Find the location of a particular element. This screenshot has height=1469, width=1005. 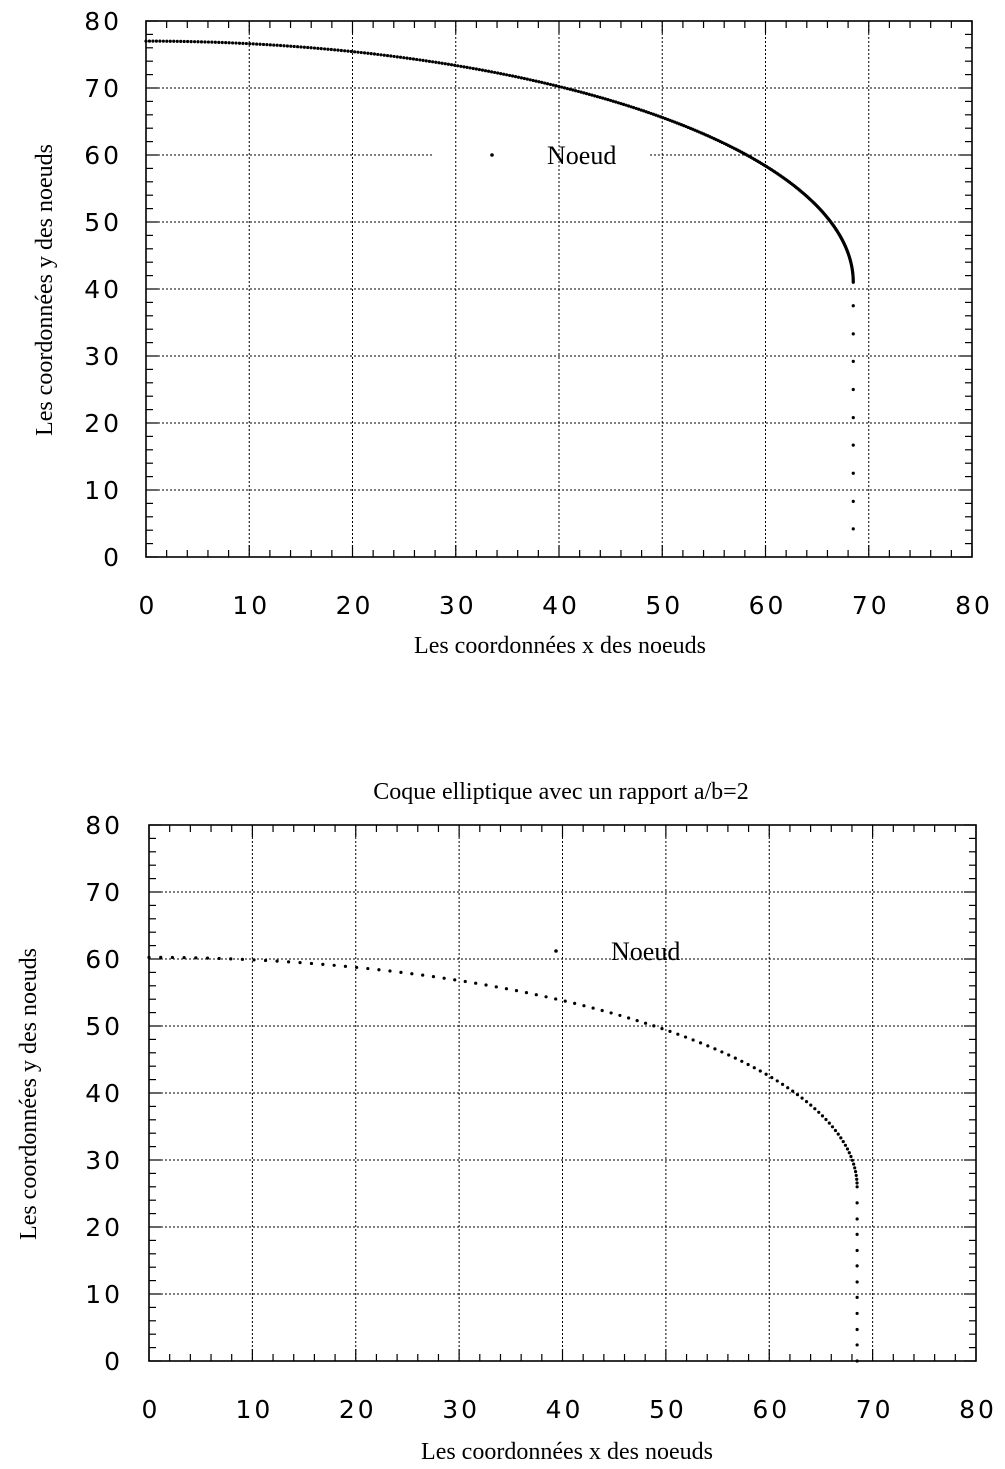

legend: Noeud is located at coordinates (553, 155).